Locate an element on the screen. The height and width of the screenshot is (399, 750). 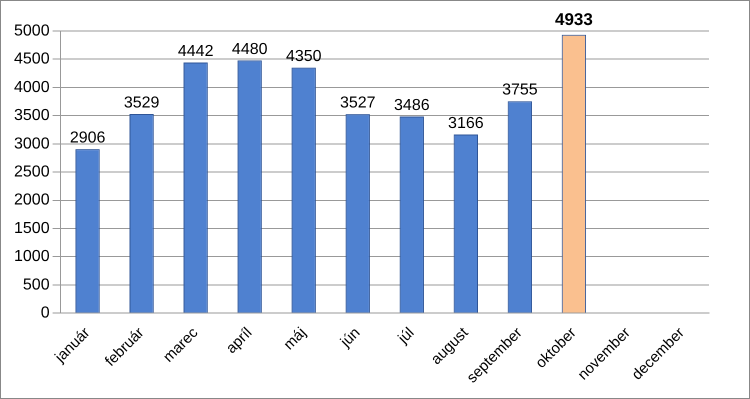
data-label: 3166 is located at coordinates (466, 123).